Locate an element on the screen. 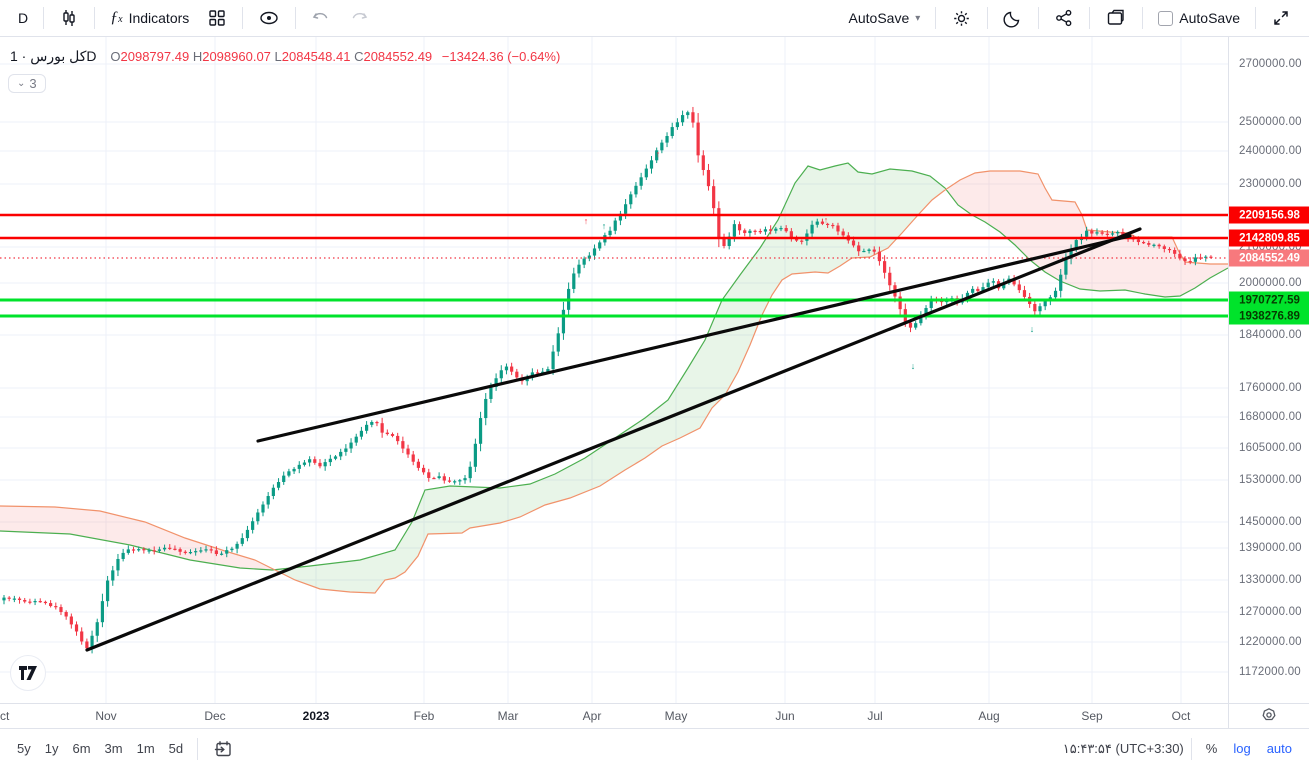 The height and width of the screenshot is (768, 1309). interval-label: D is located at coordinates (23, 18).